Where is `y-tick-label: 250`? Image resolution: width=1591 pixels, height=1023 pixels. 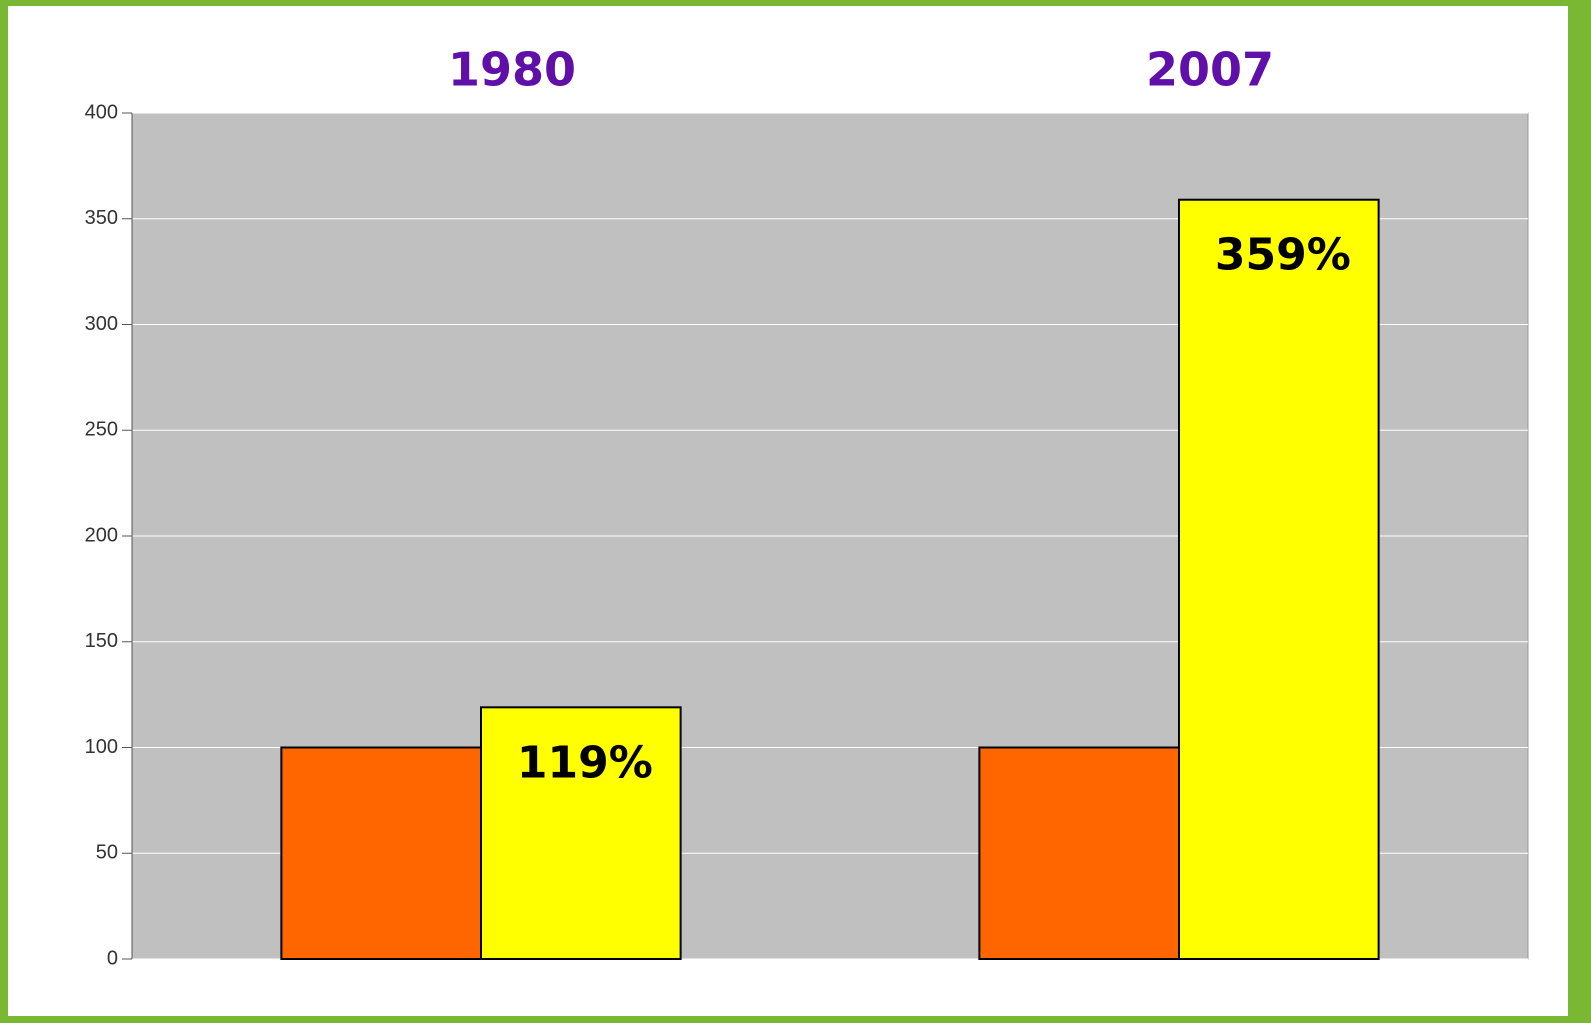 y-tick-label: 250 is located at coordinates (101, 430).